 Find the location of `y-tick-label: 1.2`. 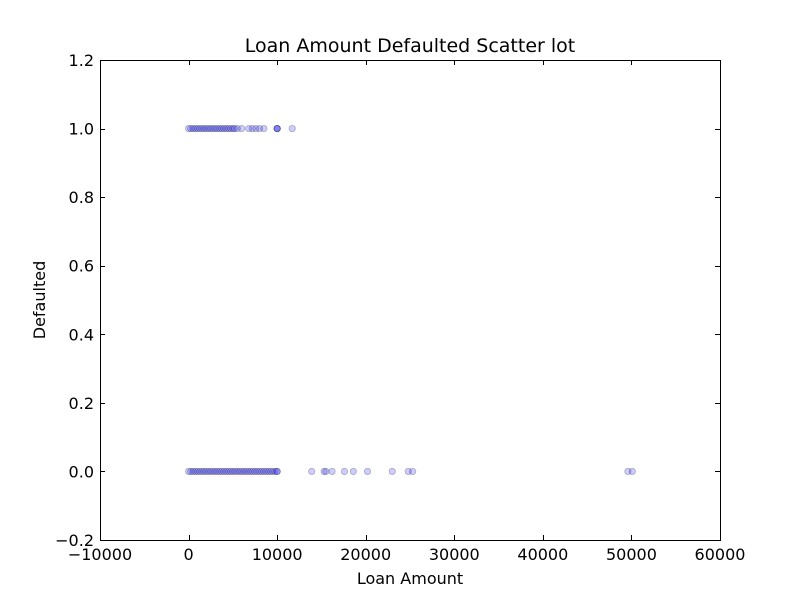

y-tick-label: 1.2 is located at coordinates (81, 60).